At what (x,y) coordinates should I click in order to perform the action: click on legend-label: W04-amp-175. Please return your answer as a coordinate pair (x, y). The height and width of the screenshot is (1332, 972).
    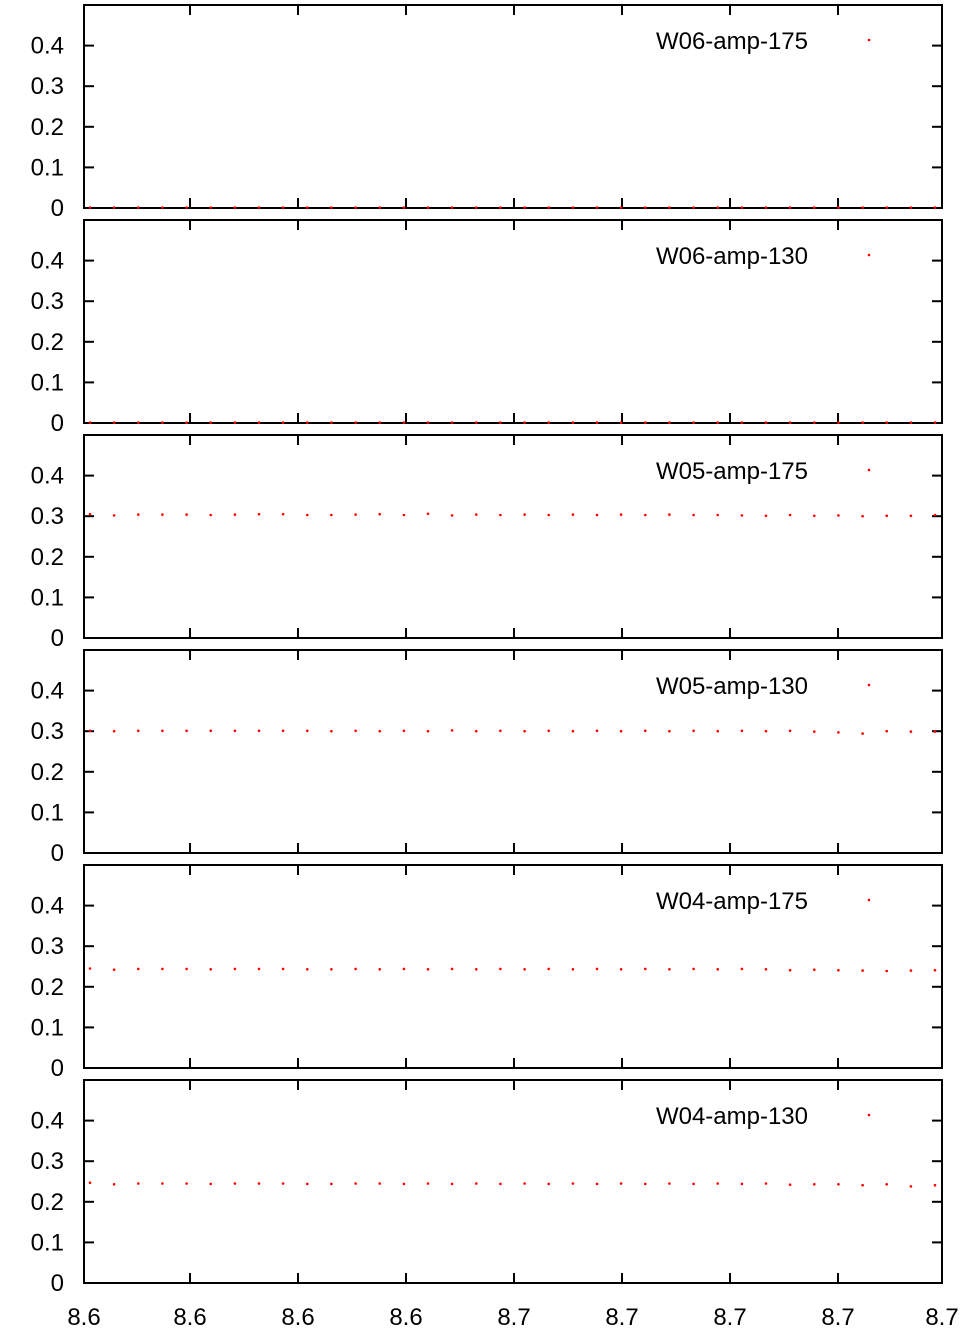
    Looking at the image, I should click on (732, 901).